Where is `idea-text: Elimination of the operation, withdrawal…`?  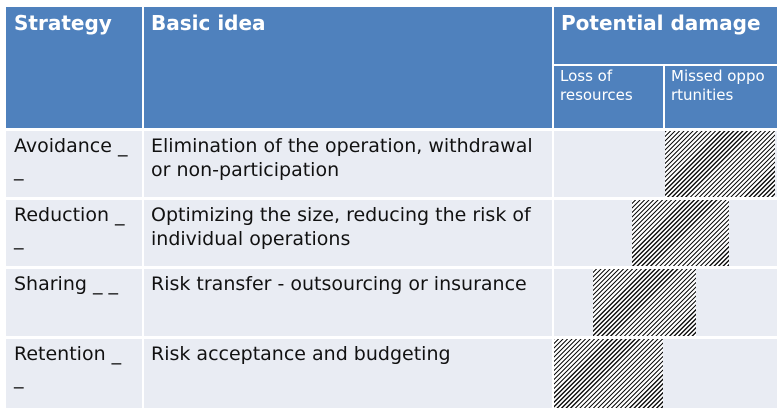
idea-text: Elimination of the operation, withdrawal… is located at coordinates (342, 158).